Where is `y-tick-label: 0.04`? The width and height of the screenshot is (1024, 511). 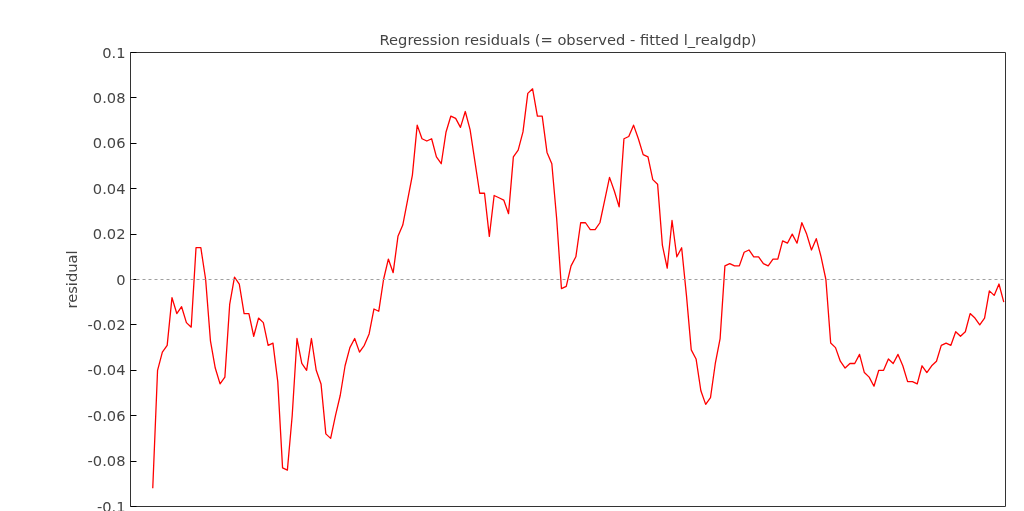 y-tick-label: 0.04 is located at coordinates (109, 188).